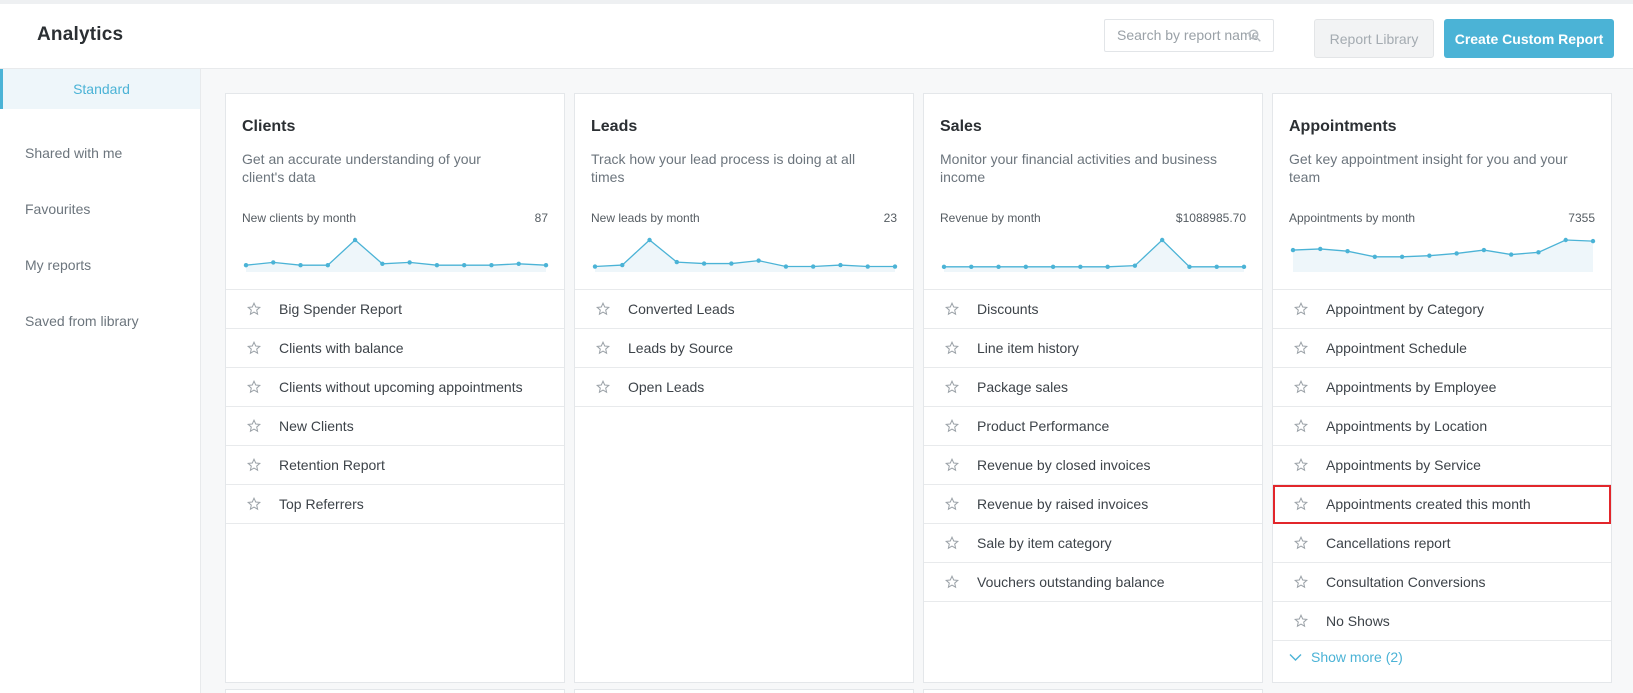 This screenshot has height=693, width=1633. I want to click on report-item-label: Revenue by closed invoices, so click(1064, 465).